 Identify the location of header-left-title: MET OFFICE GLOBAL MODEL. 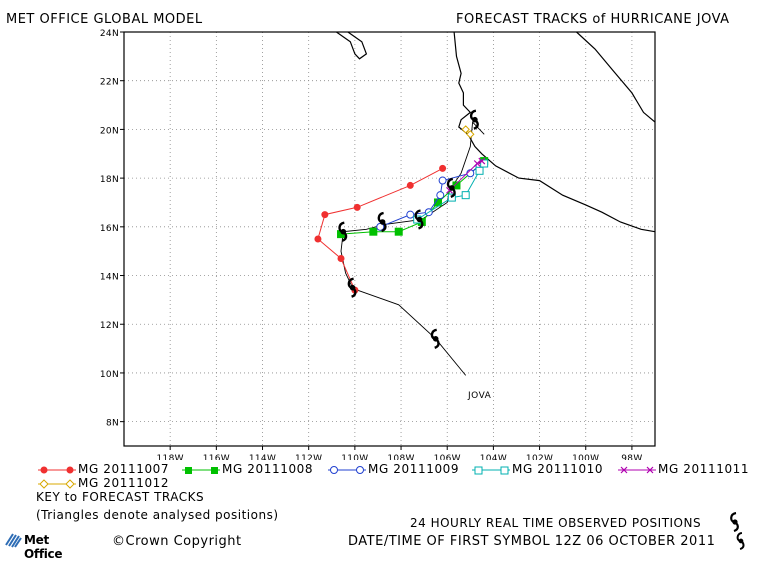
(104, 19).